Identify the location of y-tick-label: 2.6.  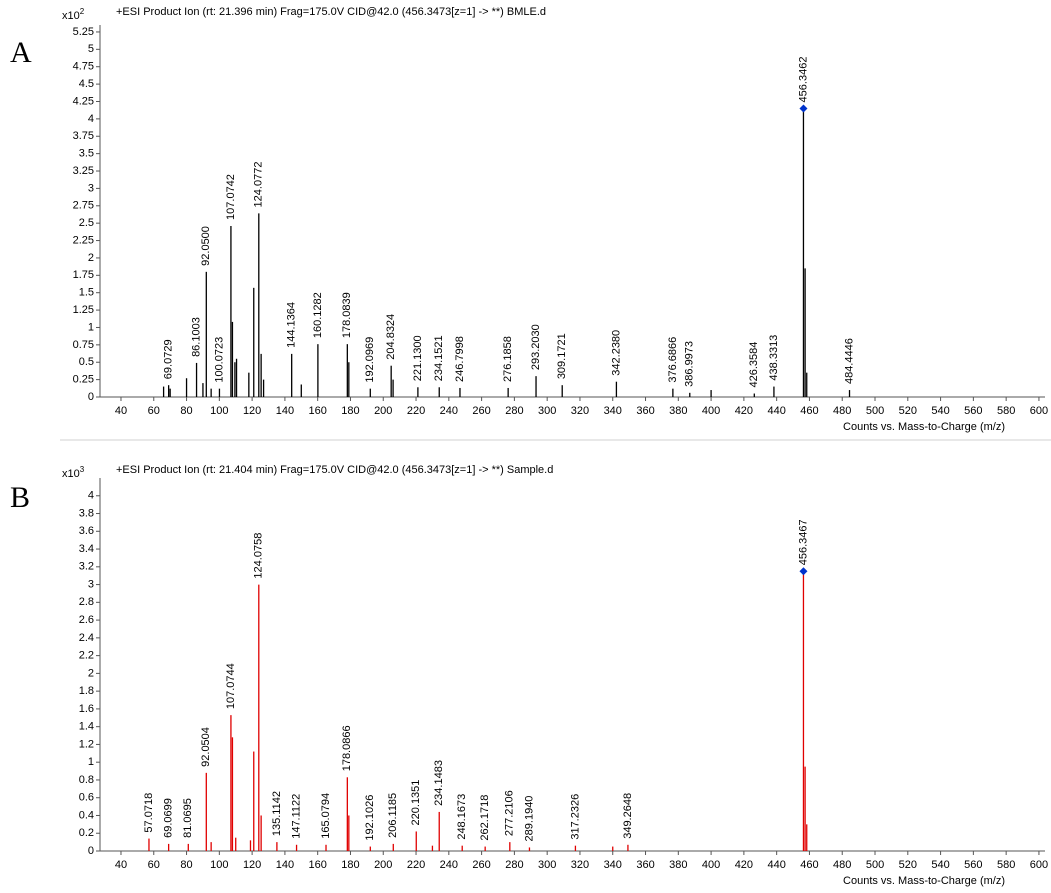
(86, 620).